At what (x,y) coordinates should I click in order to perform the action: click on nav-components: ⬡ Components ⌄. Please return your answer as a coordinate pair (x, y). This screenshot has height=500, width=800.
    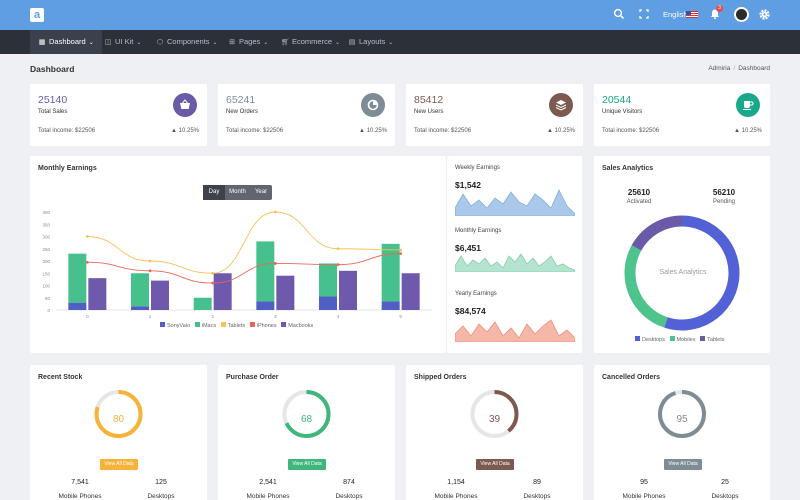
    Looking at the image, I should click on (187, 42).